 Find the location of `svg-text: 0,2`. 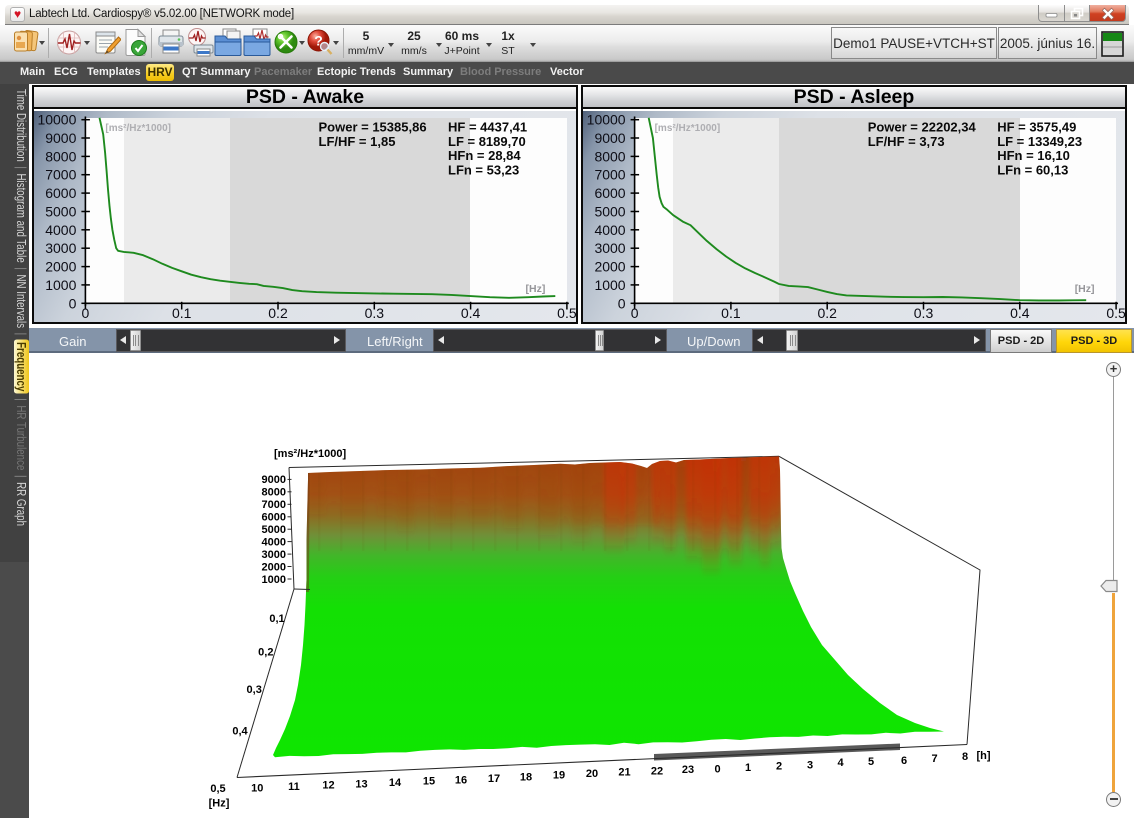

svg-text: 0,2 is located at coordinates (265, 652).